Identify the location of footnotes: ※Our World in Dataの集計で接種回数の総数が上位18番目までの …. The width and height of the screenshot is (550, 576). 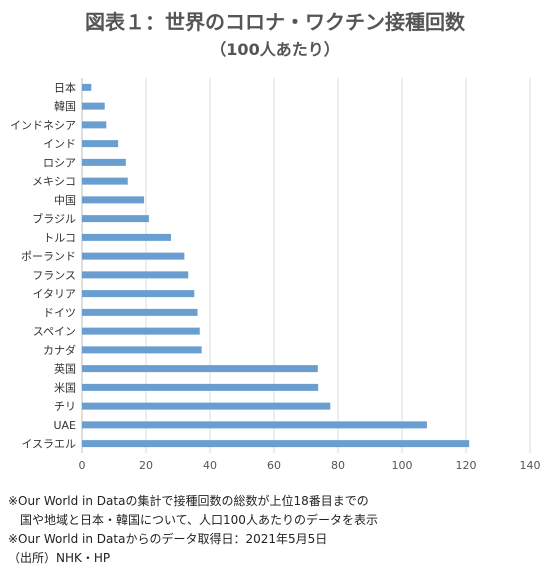
(278, 530).